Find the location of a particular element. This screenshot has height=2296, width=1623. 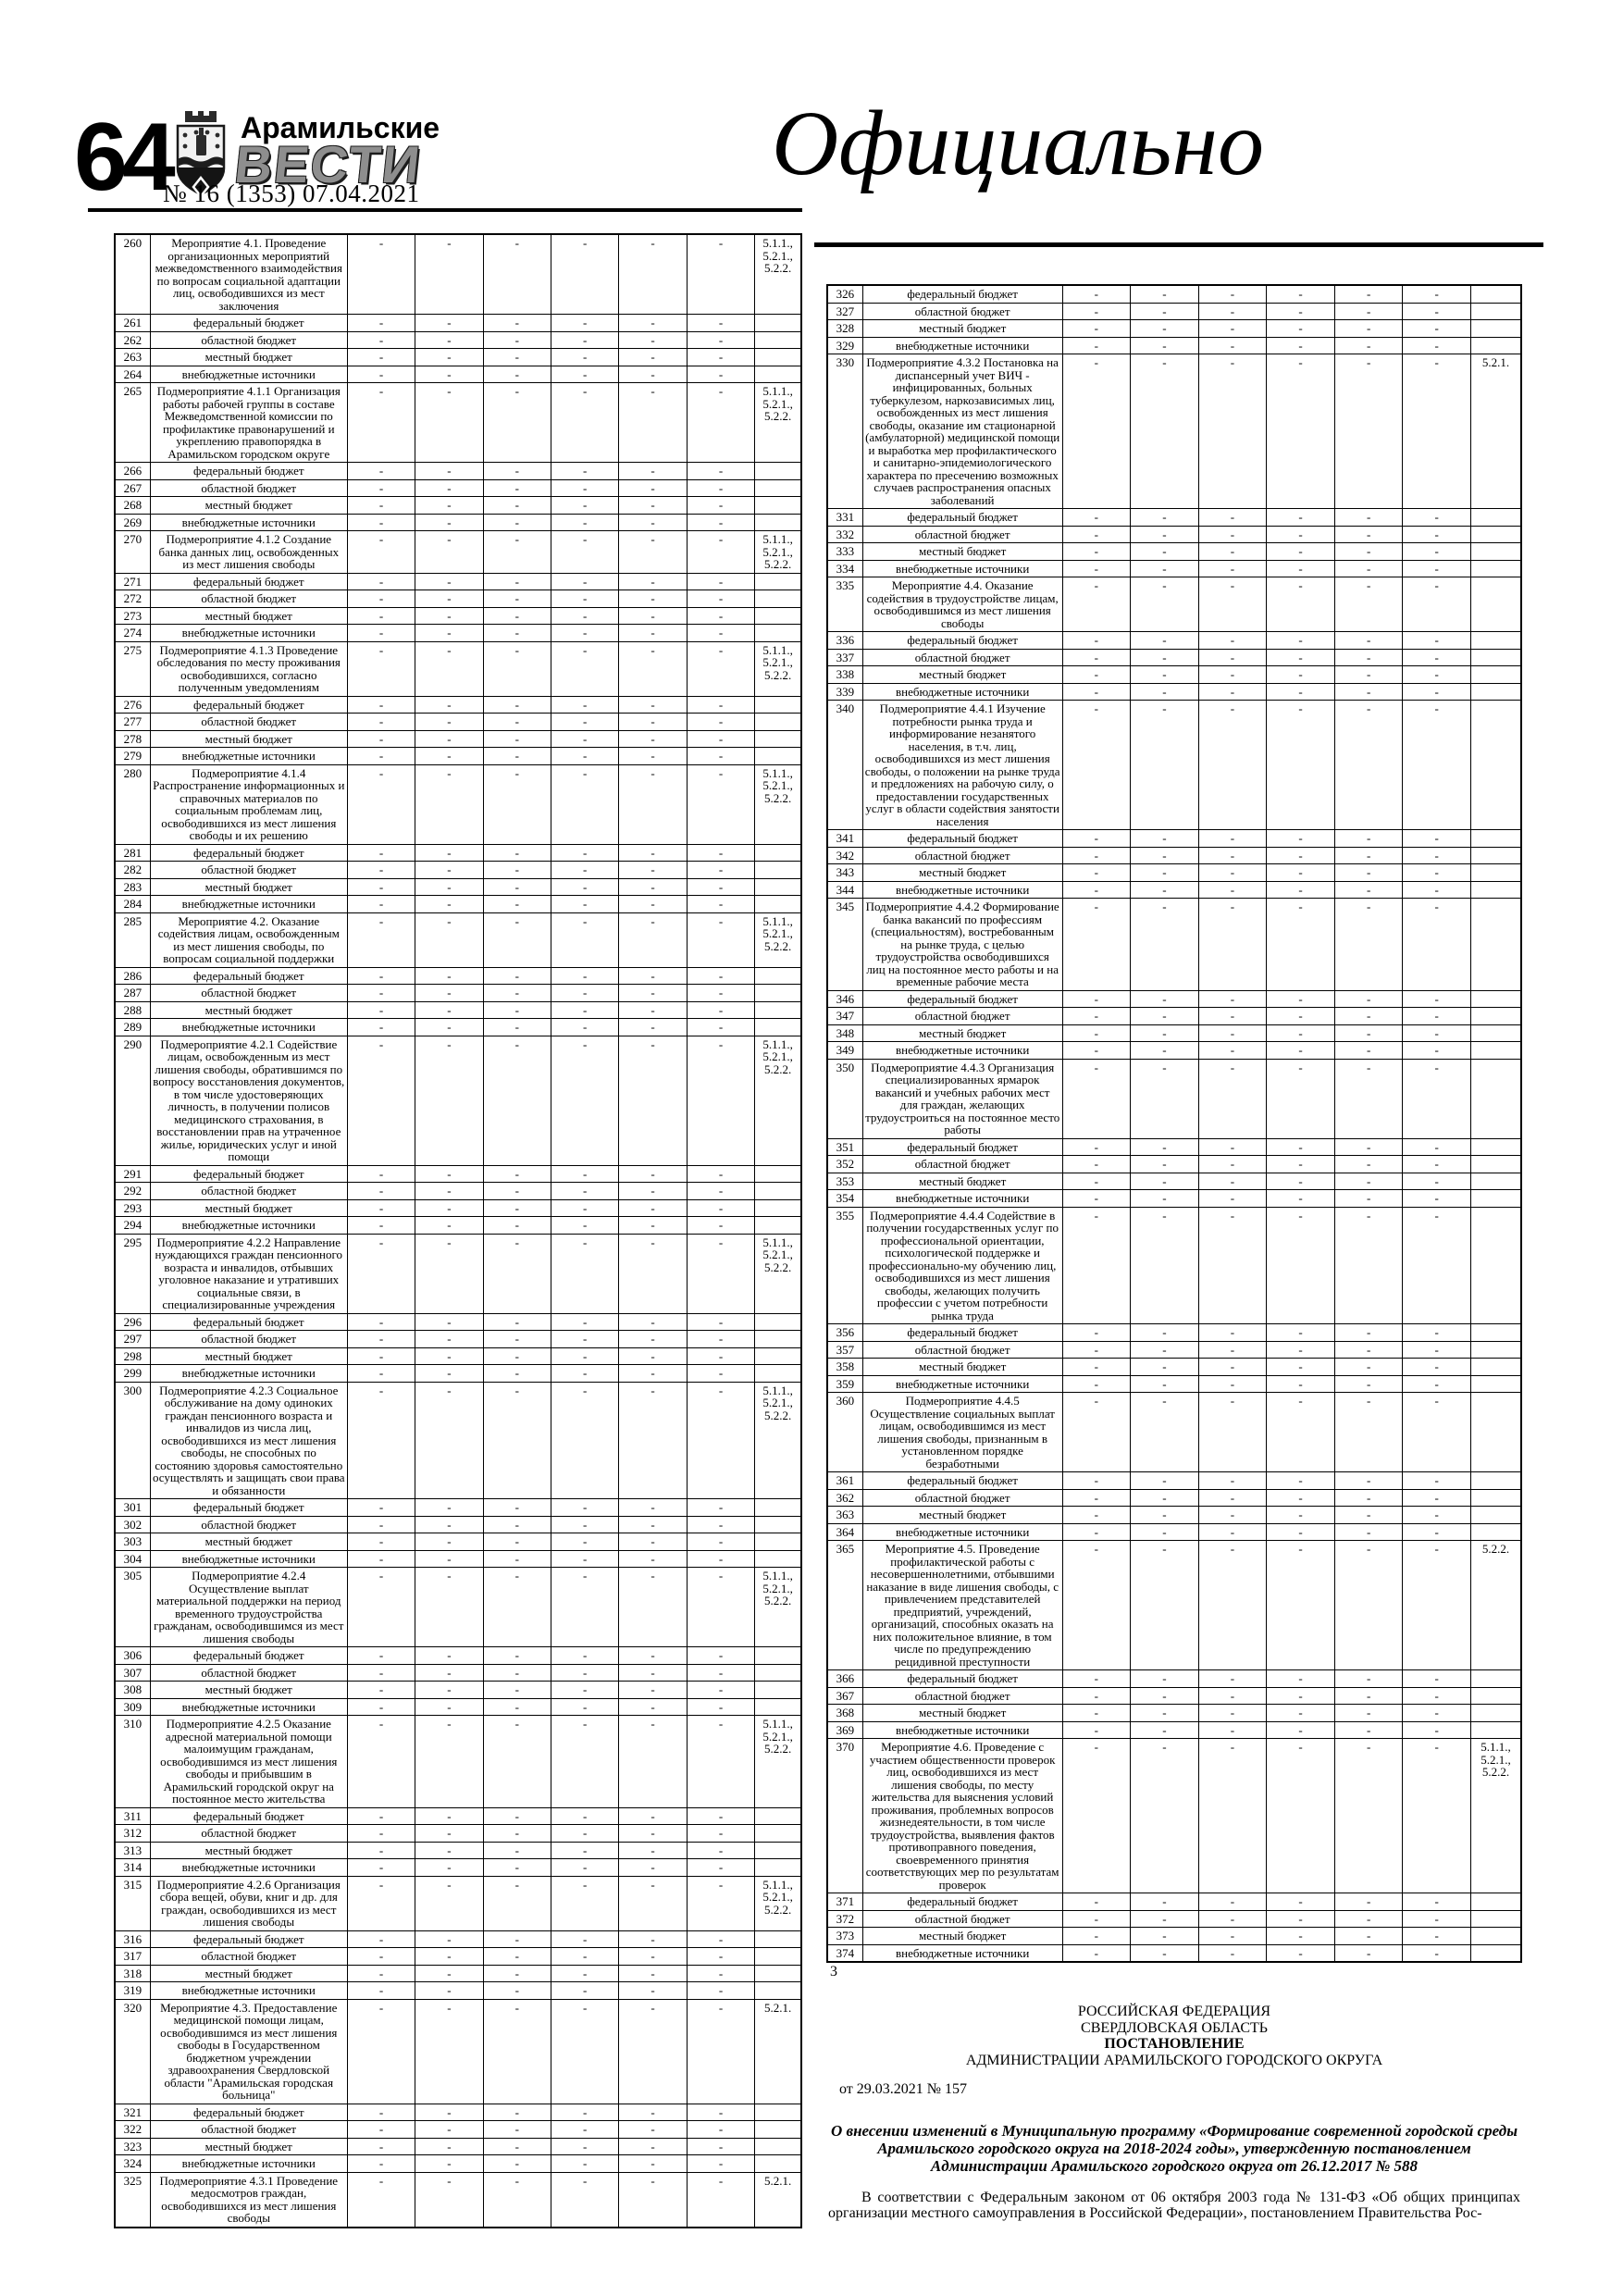

row-number: 344 is located at coordinates (844, 890).